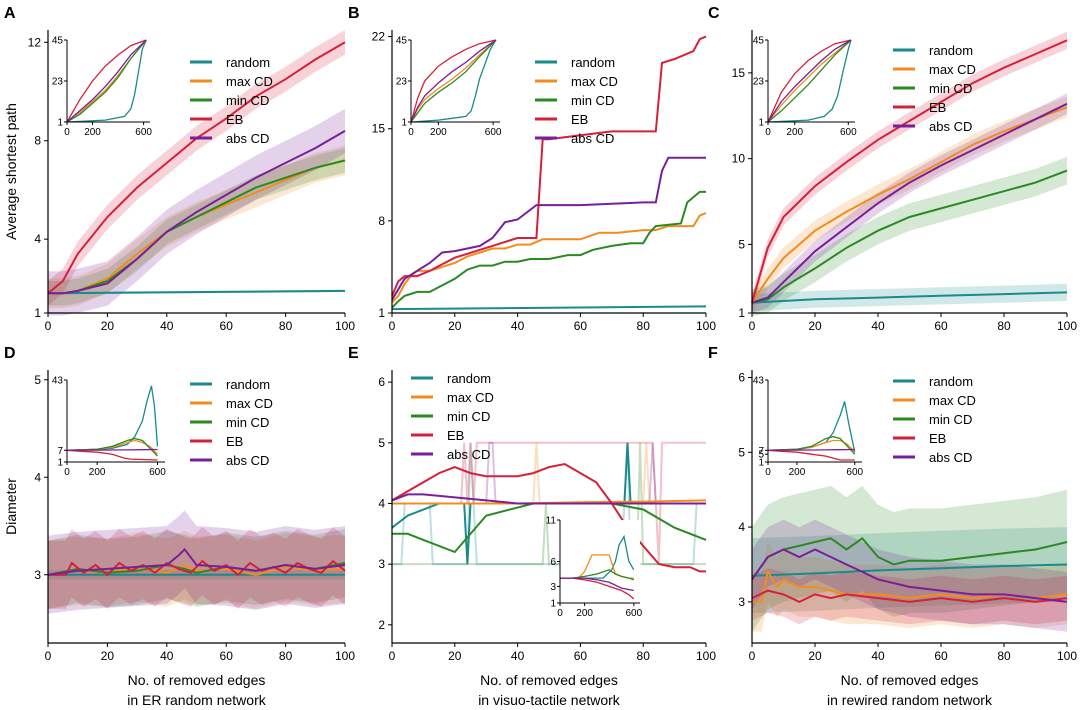 The image size is (1084, 710). Describe the element at coordinates (379, 129) in the screenshot. I see `y-tick-label: 15` at that location.